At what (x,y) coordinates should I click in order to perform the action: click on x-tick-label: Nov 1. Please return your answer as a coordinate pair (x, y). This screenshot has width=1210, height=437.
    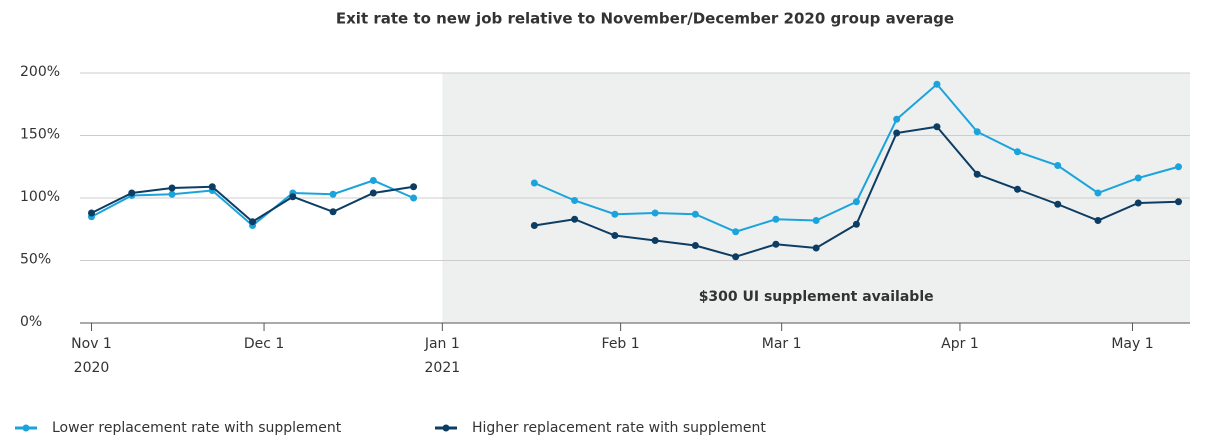
    Looking at the image, I should click on (91, 344).